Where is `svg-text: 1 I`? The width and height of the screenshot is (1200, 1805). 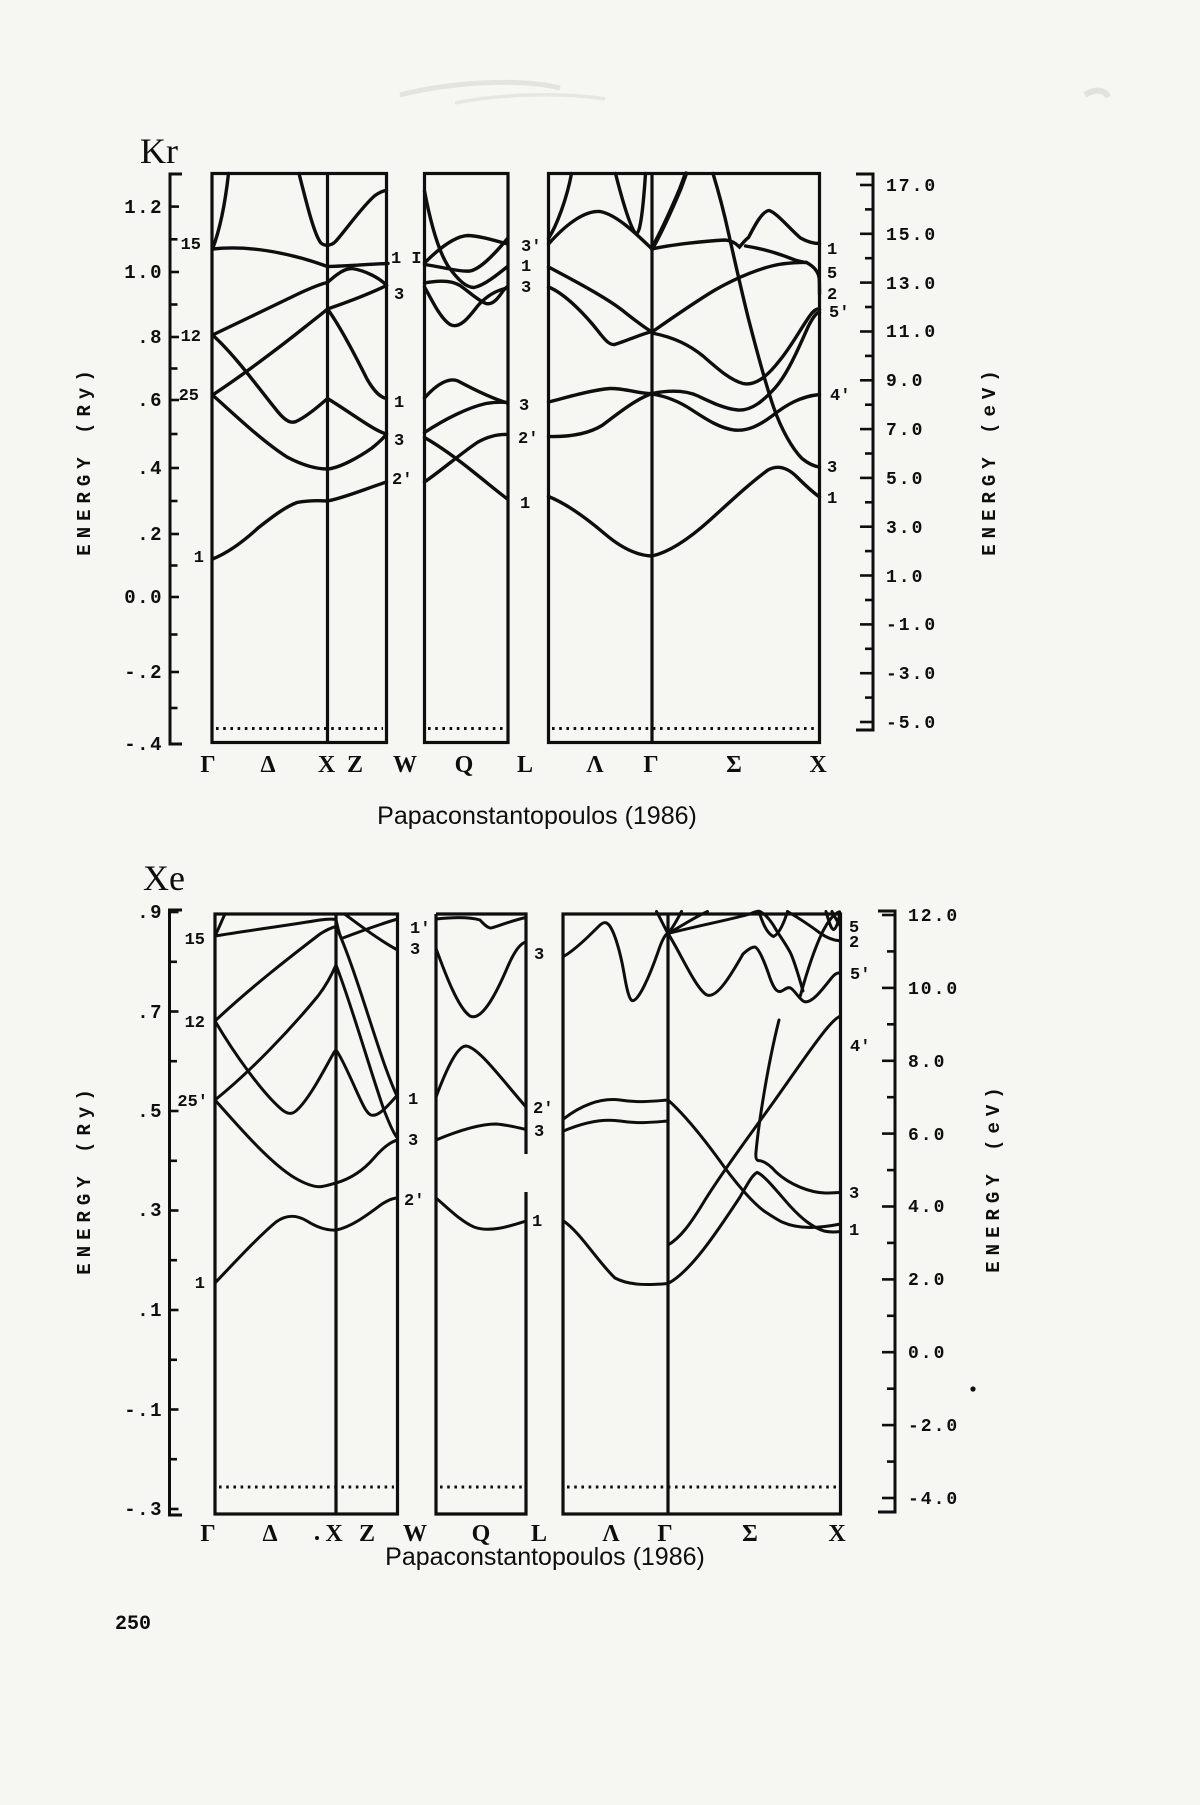
svg-text: 1 I is located at coordinates (406, 259).